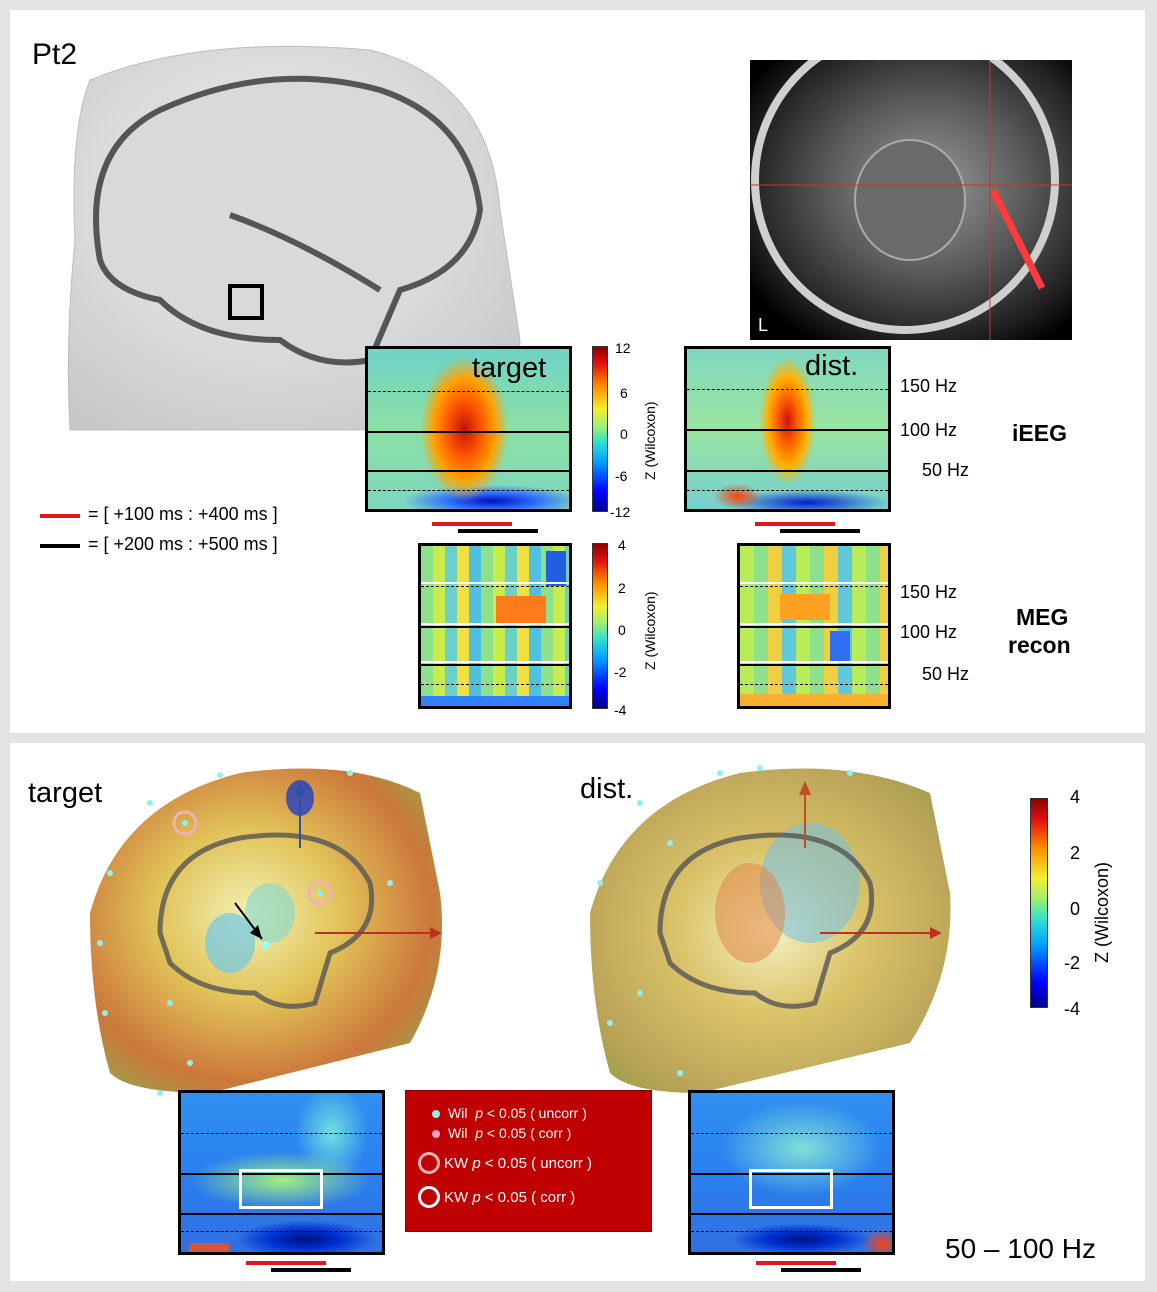 Image resolution: width=1157 pixels, height=1292 pixels. Describe the element at coordinates (429, 1163) in the screenshot. I see `pink-ring-icon` at that location.